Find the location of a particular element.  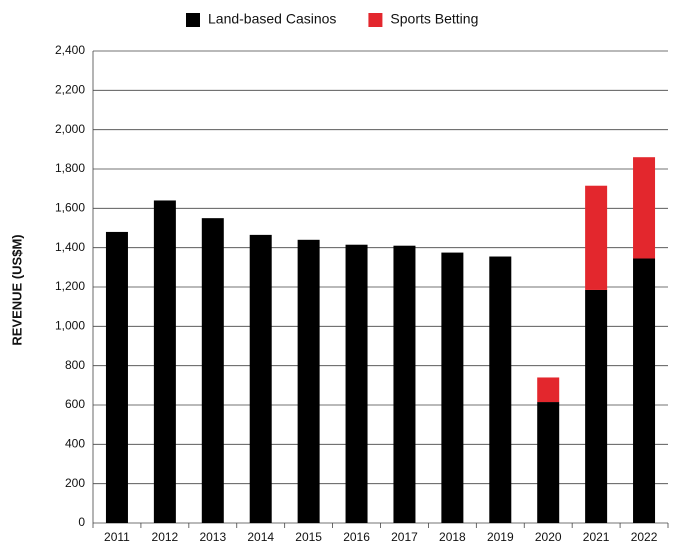

y-tick-label: 800 is located at coordinates (75, 365).